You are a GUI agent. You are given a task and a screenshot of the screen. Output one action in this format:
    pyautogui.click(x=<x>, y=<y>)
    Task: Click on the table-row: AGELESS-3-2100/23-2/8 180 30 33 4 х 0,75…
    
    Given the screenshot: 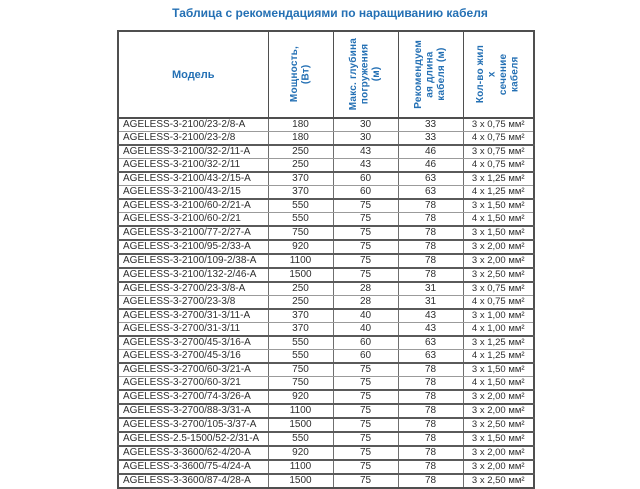 What is the action you would take?
    pyautogui.click(x=326, y=138)
    